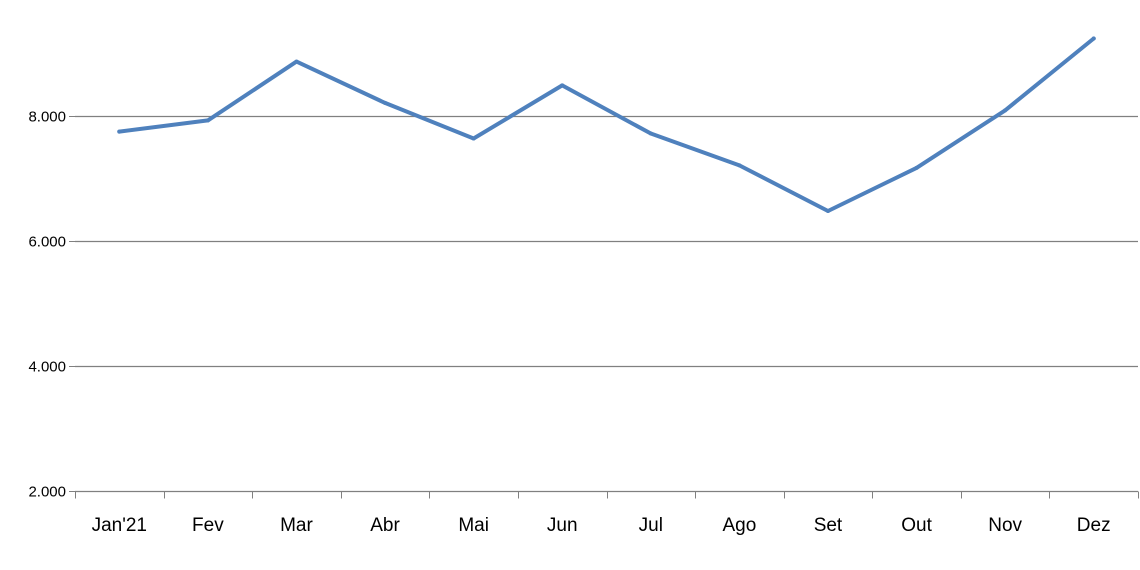 The image size is (1140, 570). Describe the element at coordinates (47, 117) in the screenshot. I see `y-tick-label: 8.000` at that location.